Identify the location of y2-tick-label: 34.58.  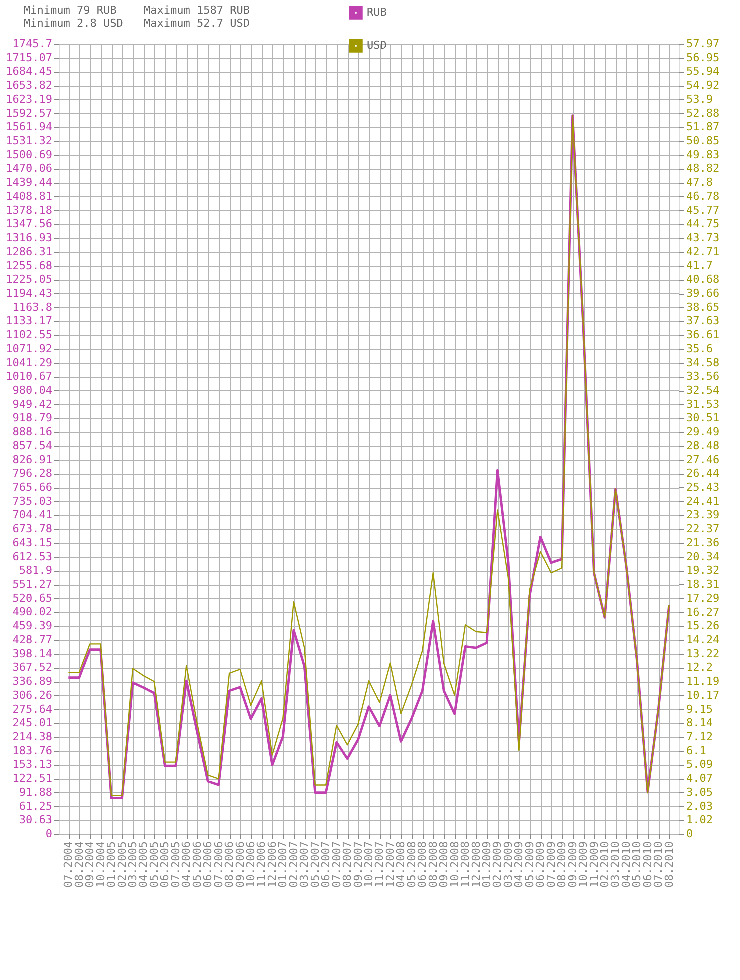
(703, 363).